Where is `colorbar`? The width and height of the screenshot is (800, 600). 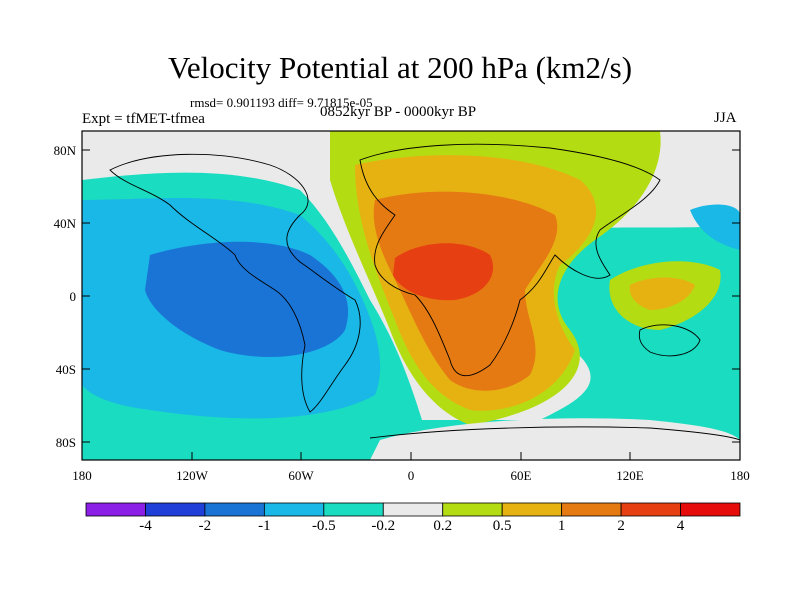
colorbar is located at coordinates (413, 509).